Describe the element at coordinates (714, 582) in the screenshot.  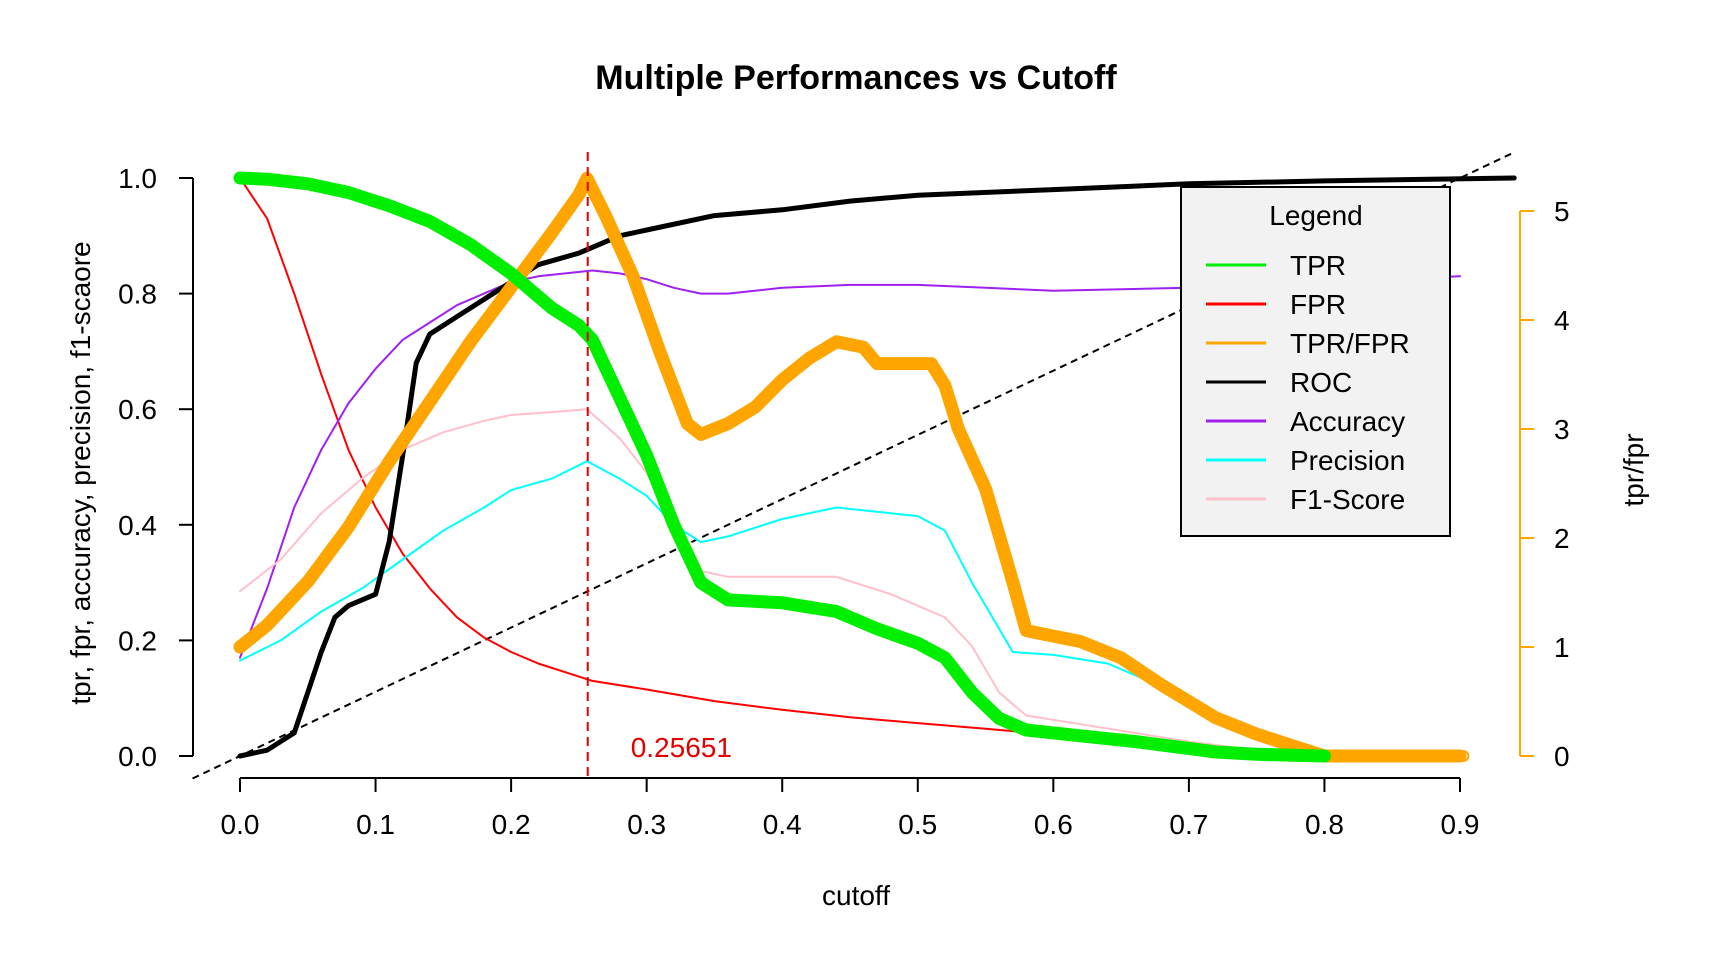
I see `series-line-precision` at that location.